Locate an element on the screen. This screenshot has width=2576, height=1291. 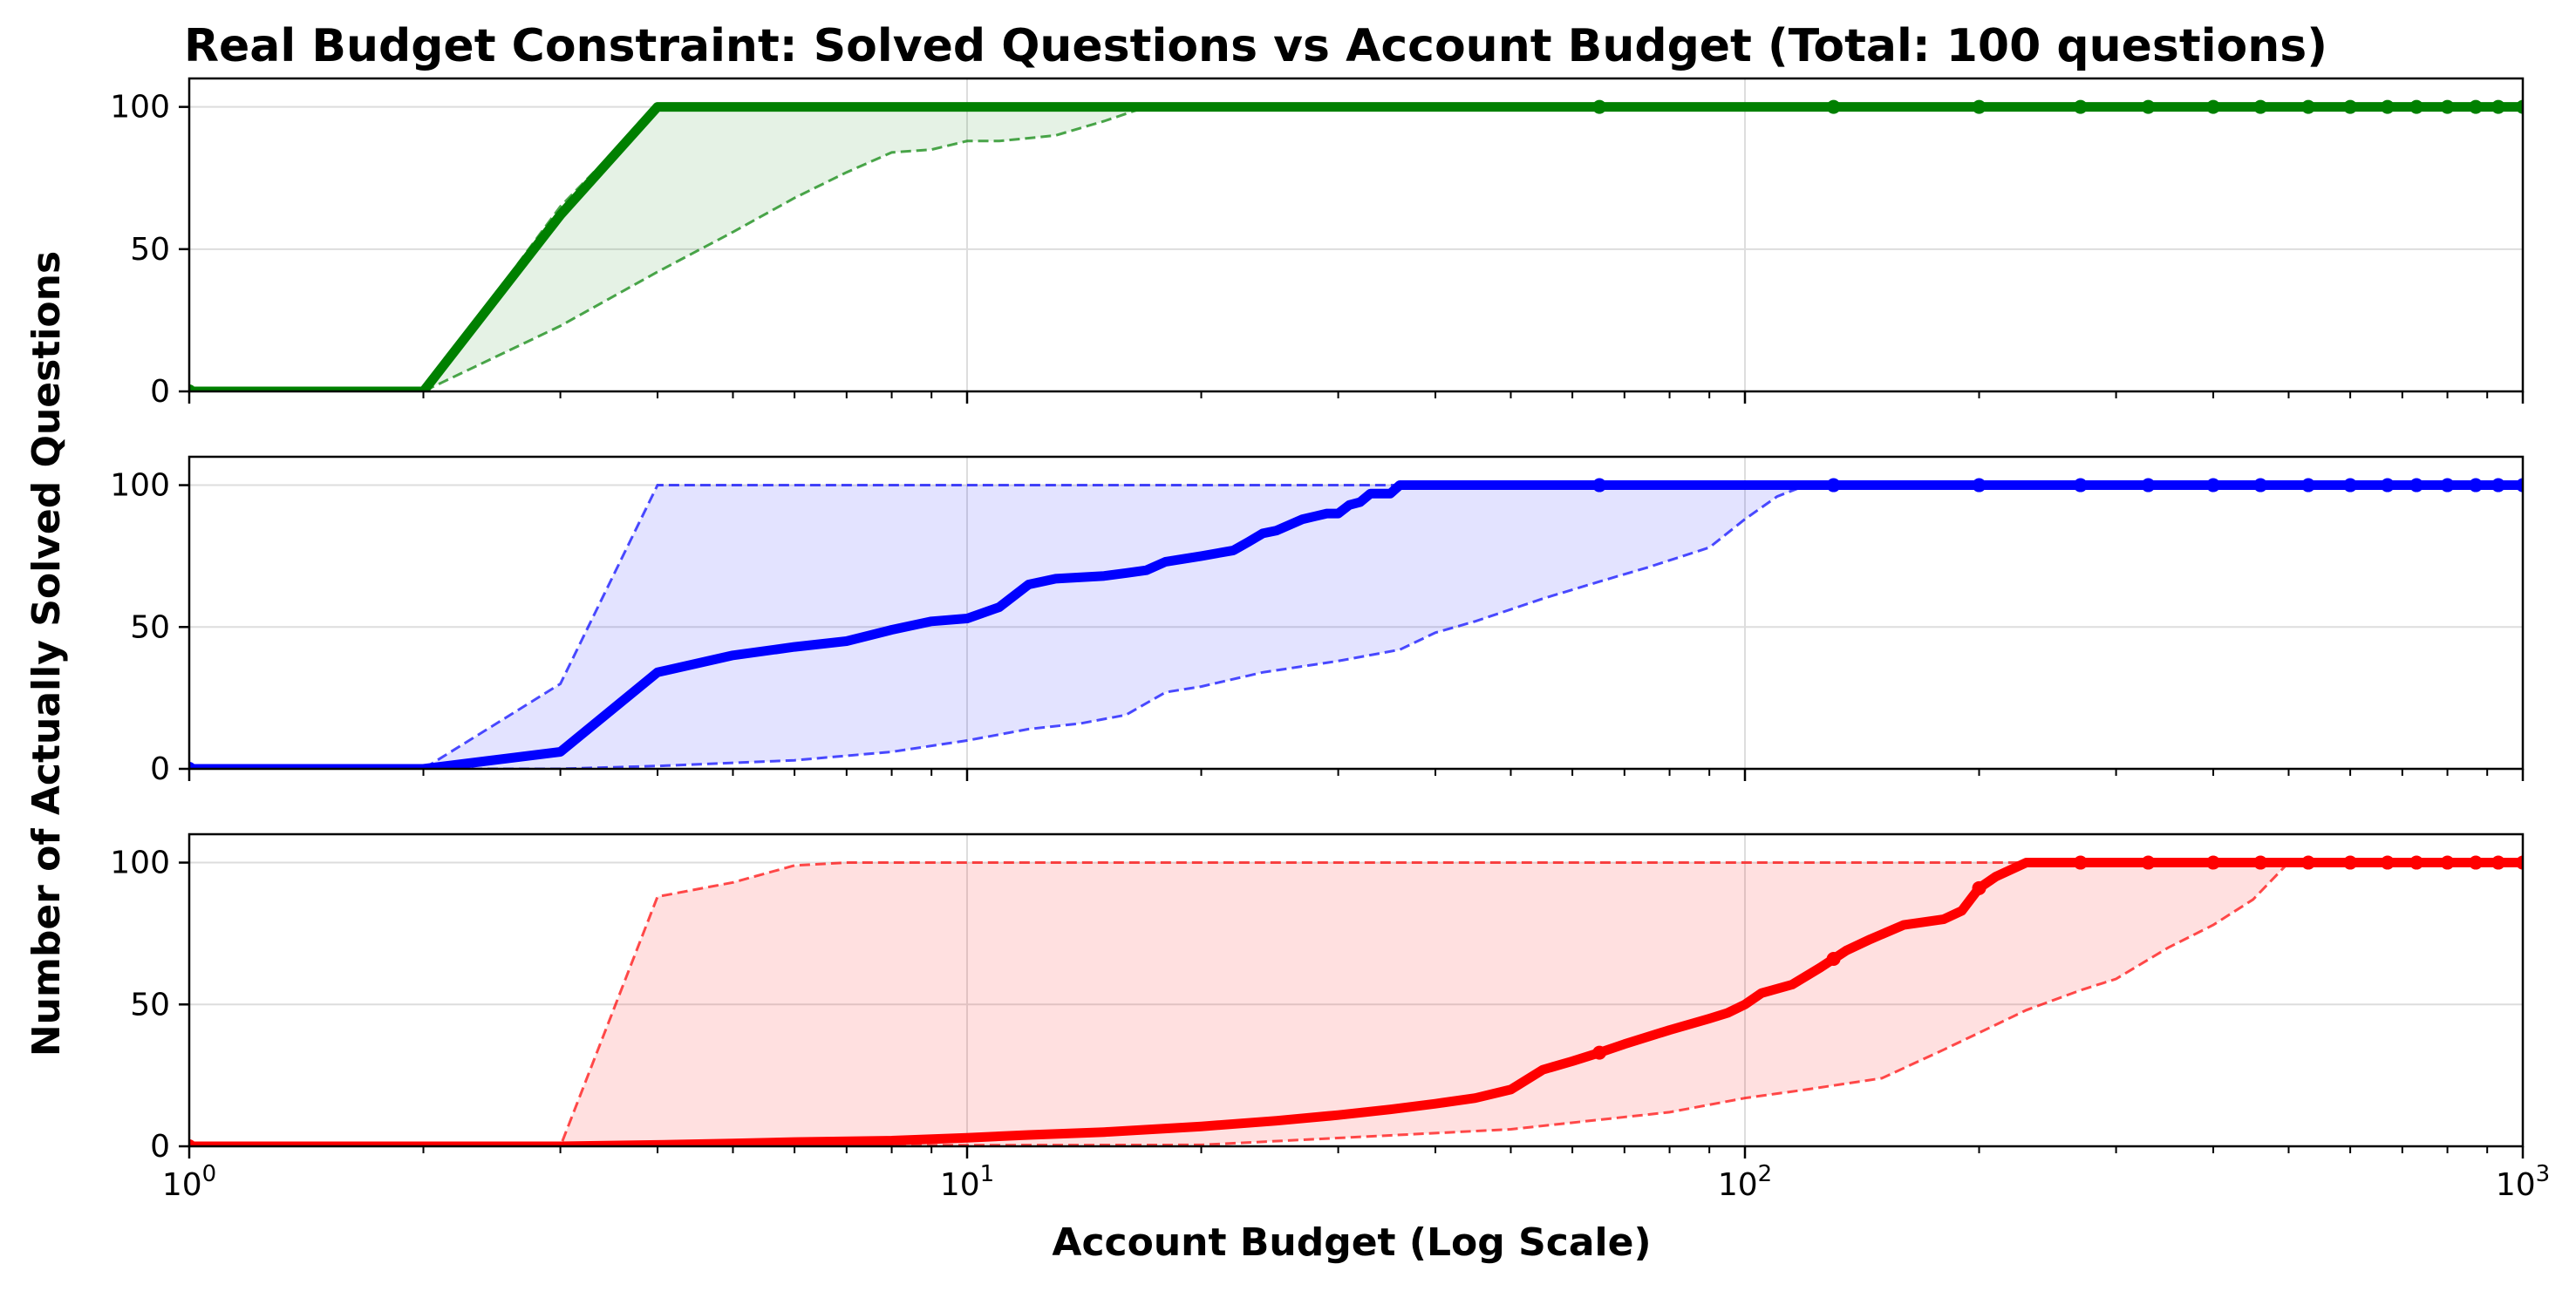
x-tick-label: 10⁰ is located at coordinates (189, 1182).